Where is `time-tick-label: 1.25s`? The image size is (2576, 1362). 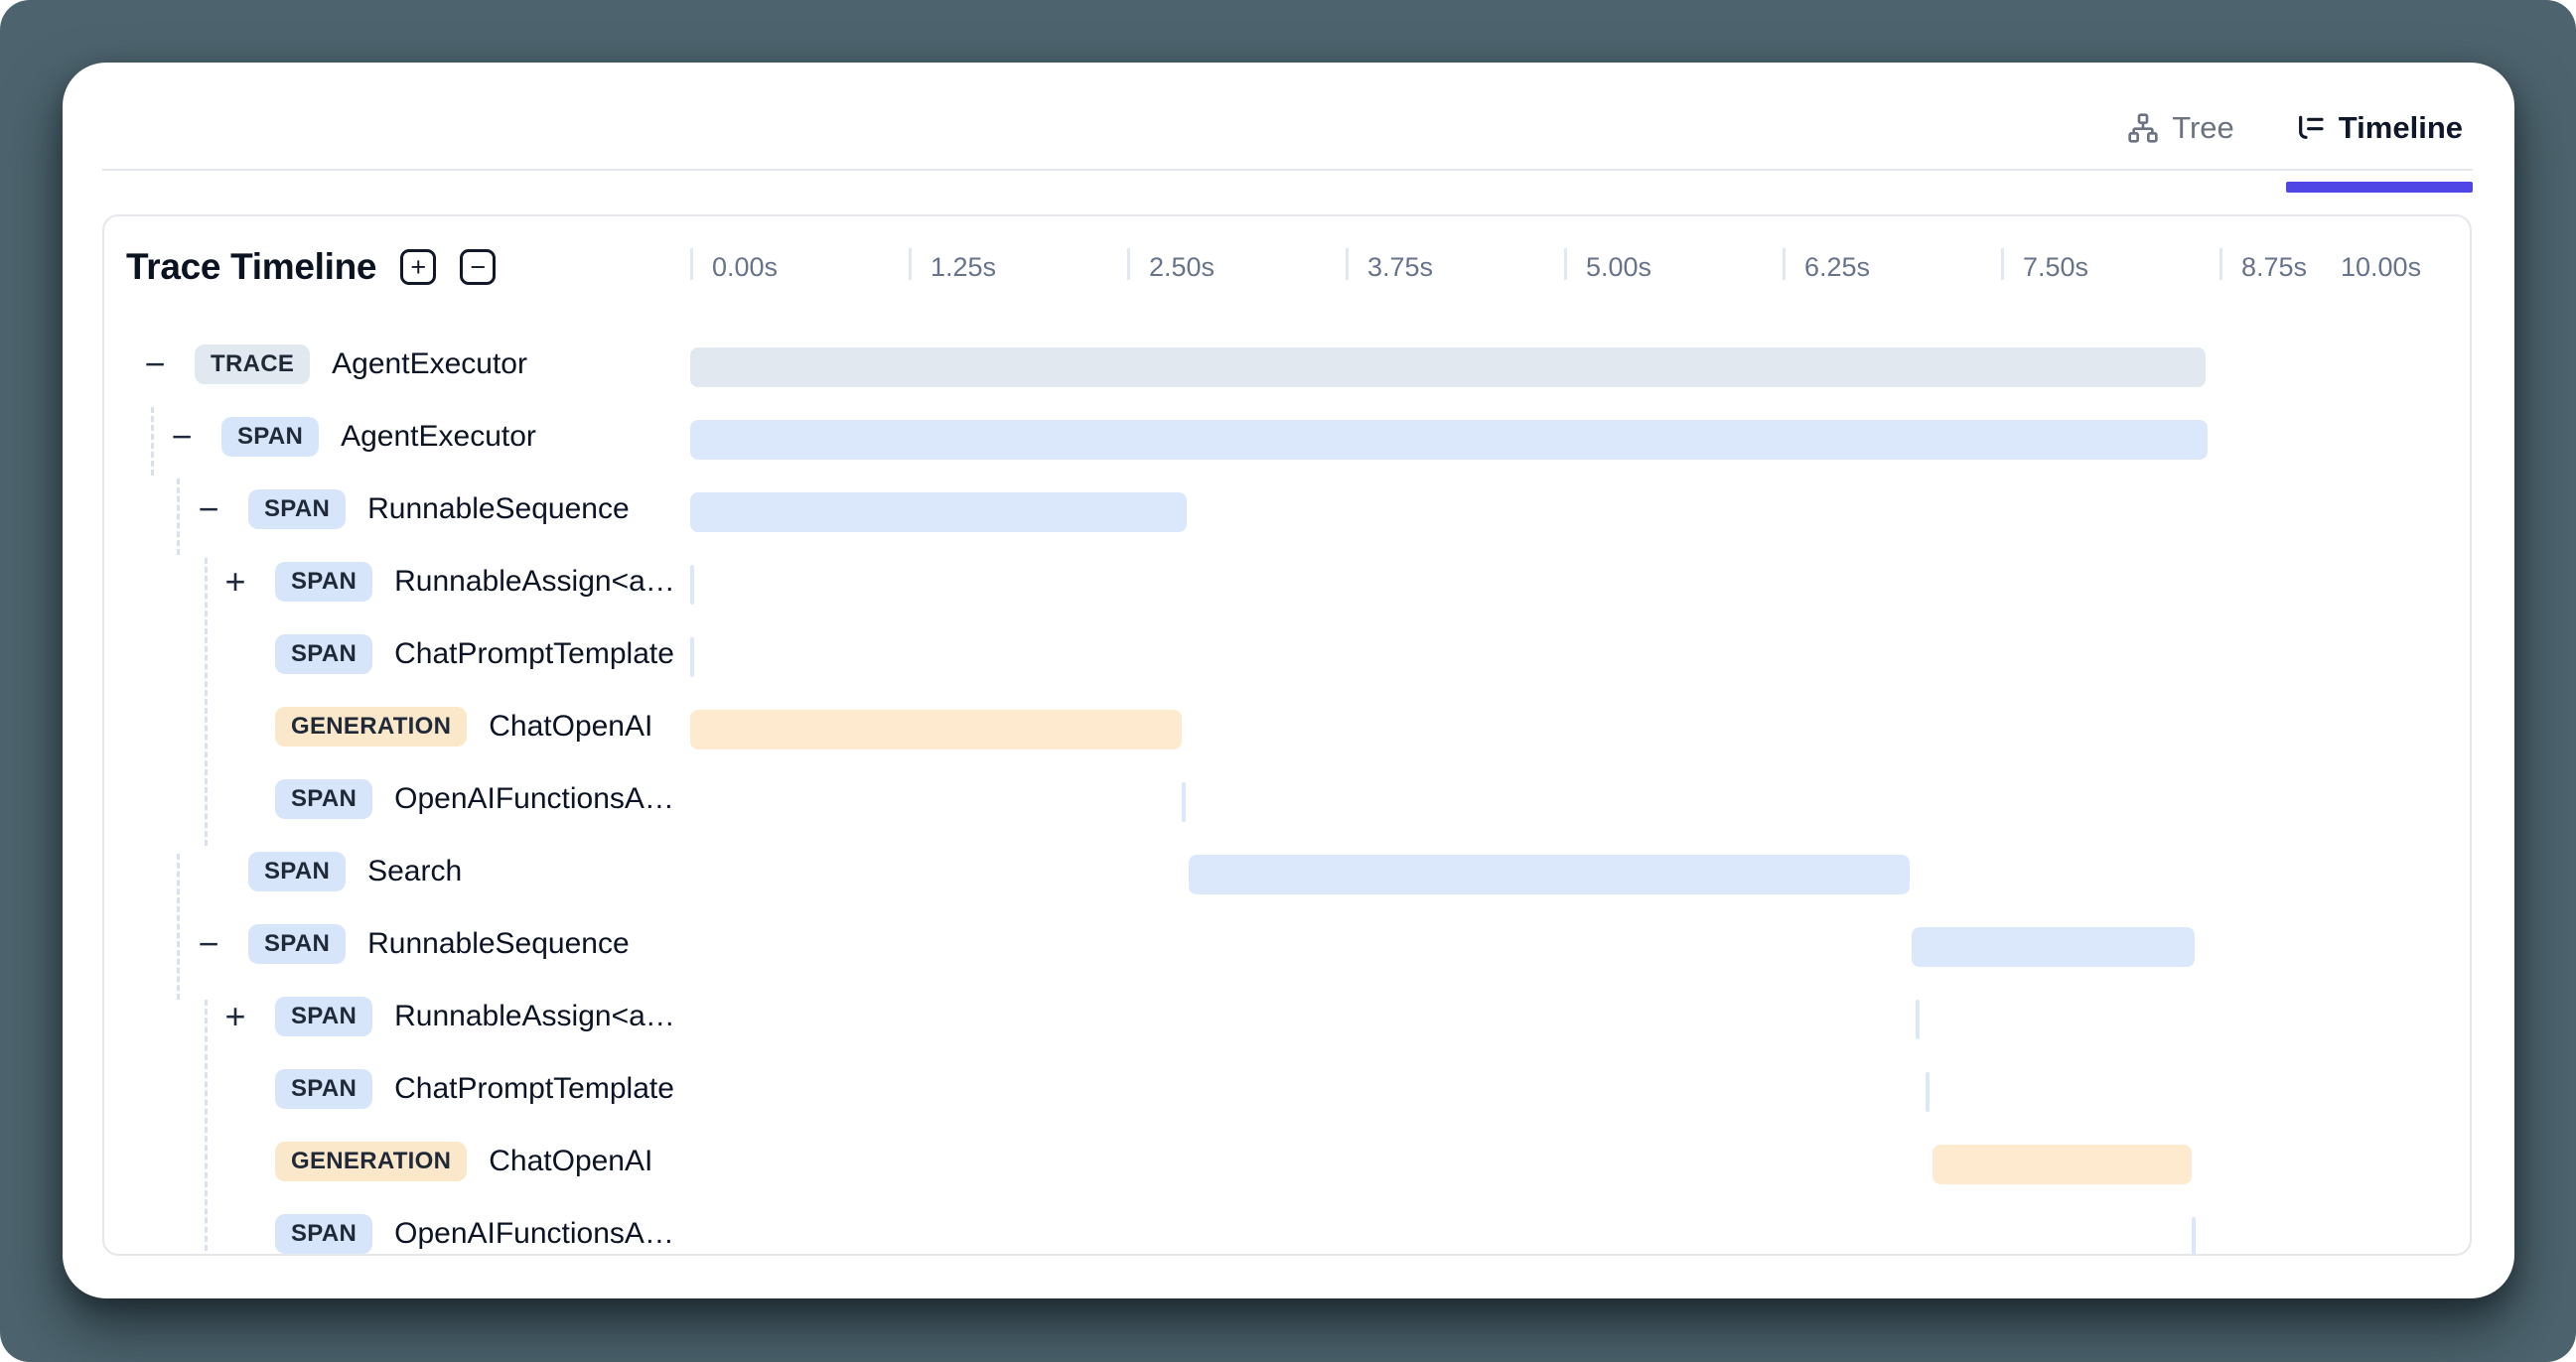 time-tick-label: 1.25s is located at coordinates (964, 267).